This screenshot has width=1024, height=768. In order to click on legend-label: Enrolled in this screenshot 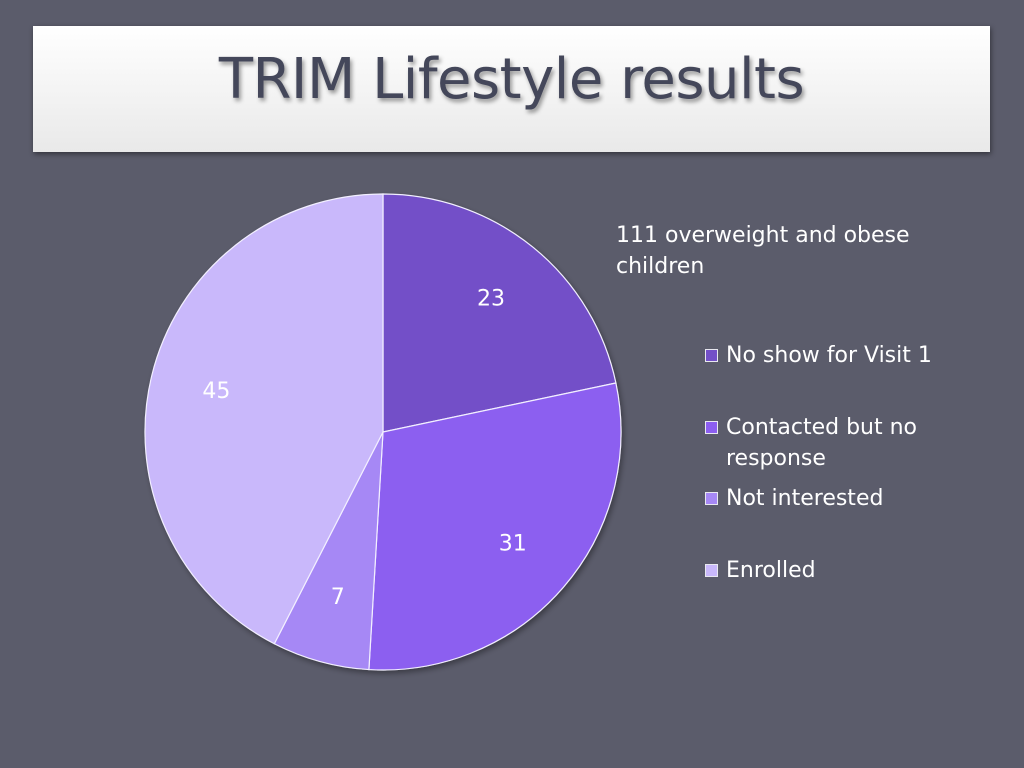, I will do `click(771, 570)`.